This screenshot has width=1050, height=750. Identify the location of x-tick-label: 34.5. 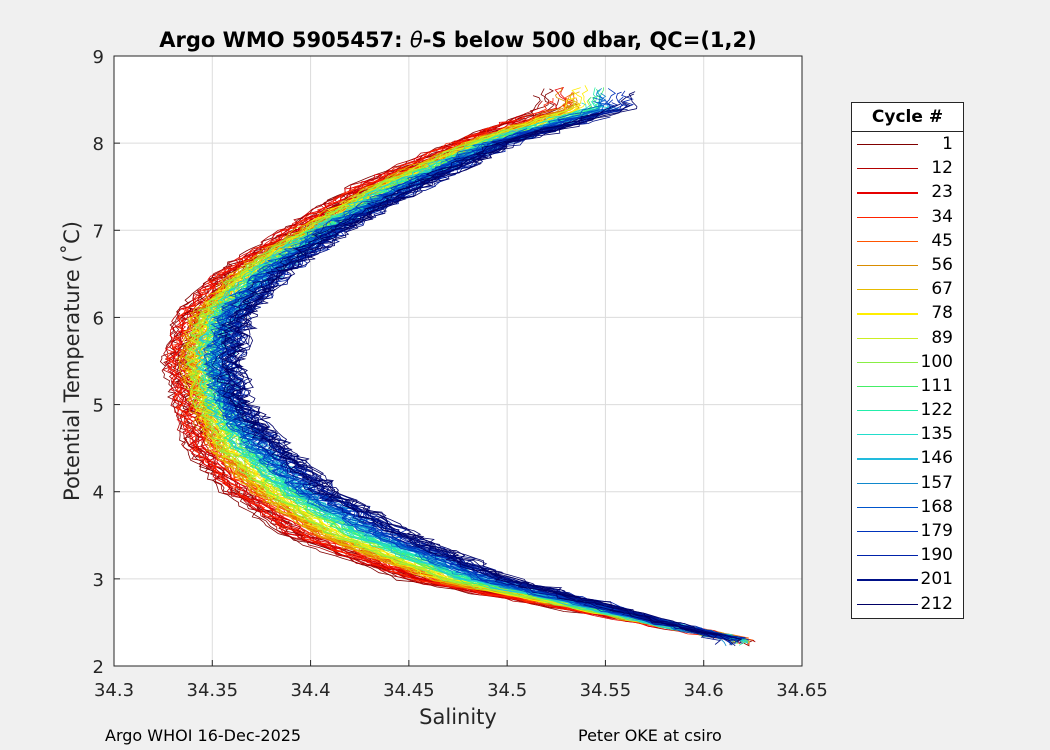
(507, 690).